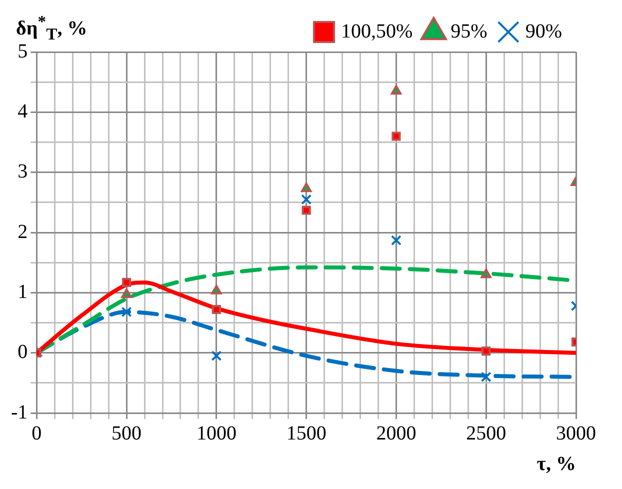 This screenshot has height=489, width=622. Describe the element at coordinates (216, 433) in the screenshot. I see `x-tick-label: 1000` at that location.